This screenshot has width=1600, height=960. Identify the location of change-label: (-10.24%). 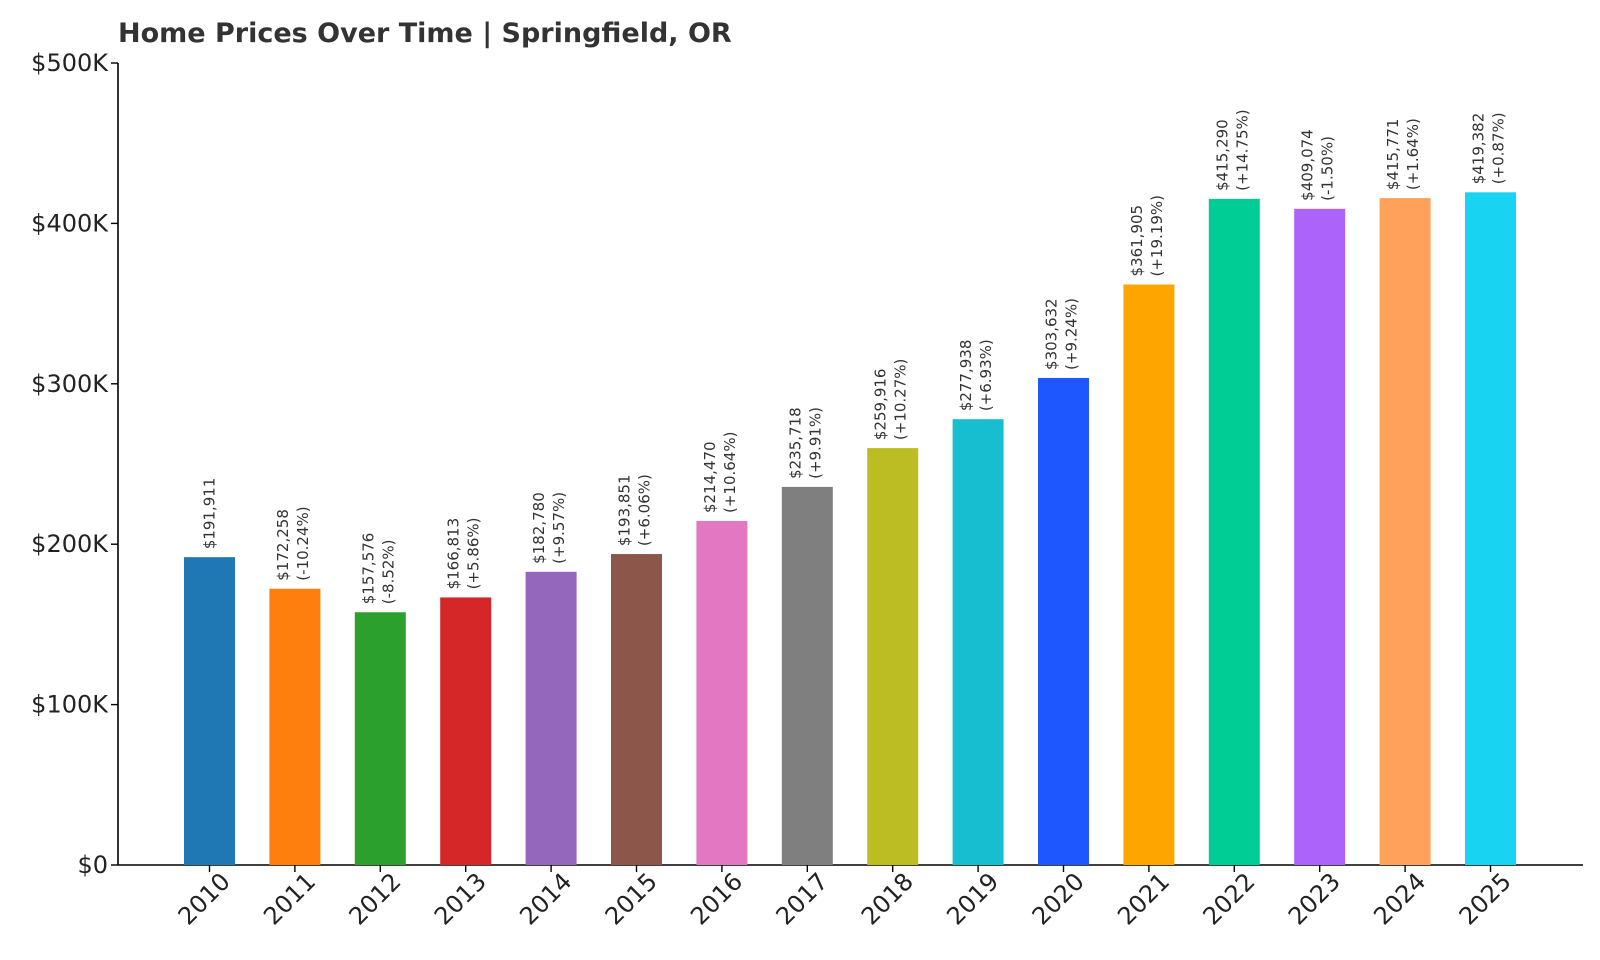
(303, 543).